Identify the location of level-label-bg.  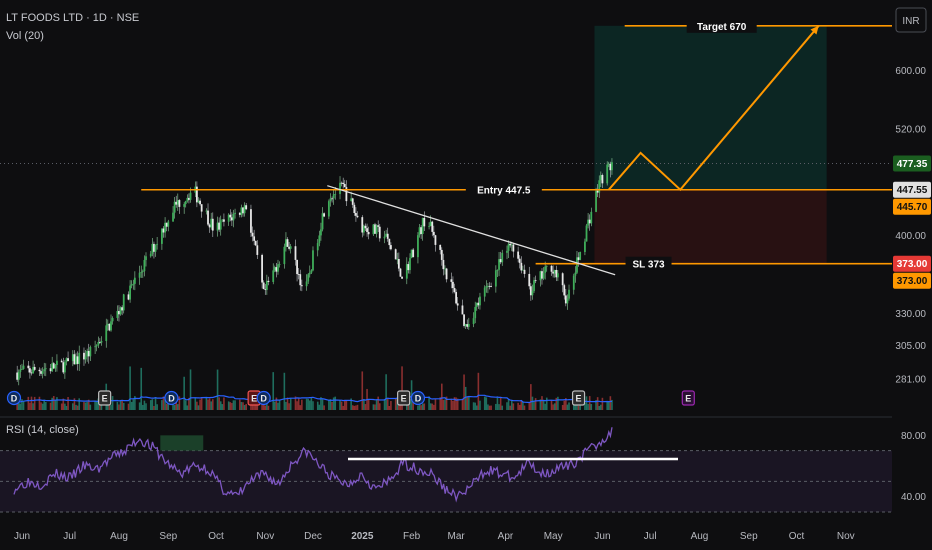
(721, 25).